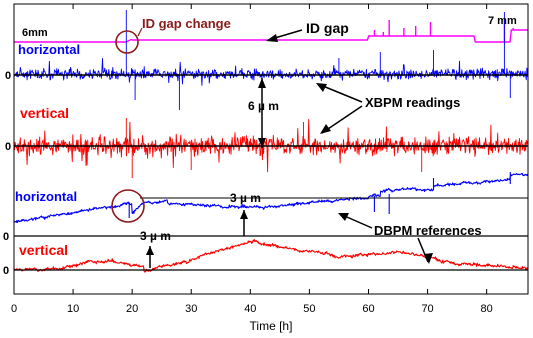 Image resolution: width=533 pixels, height=338 pixels. What do you see at coordinates (127, 42) in the screenshot?
I see `gap-change-circle` at bounding box center [127, 42].